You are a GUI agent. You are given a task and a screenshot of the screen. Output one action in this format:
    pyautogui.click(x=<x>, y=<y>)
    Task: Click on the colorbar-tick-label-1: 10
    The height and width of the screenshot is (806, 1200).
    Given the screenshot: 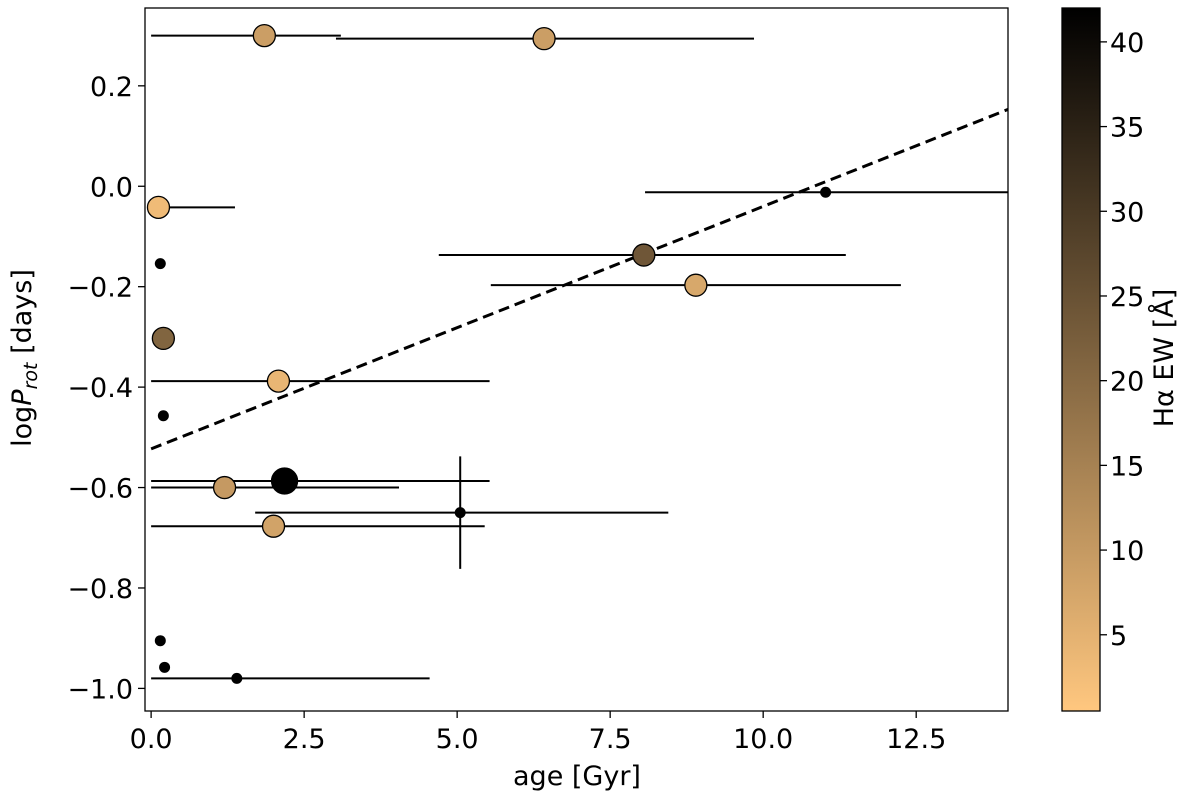 What is the action you would take?
    pyautogui.click(x=1127, y=551)
    